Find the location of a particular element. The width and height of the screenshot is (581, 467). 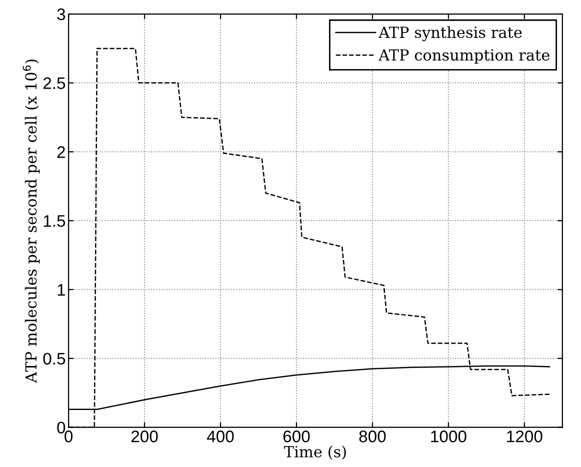

y-tick-label: 0 is located at coordinates (61, 428).